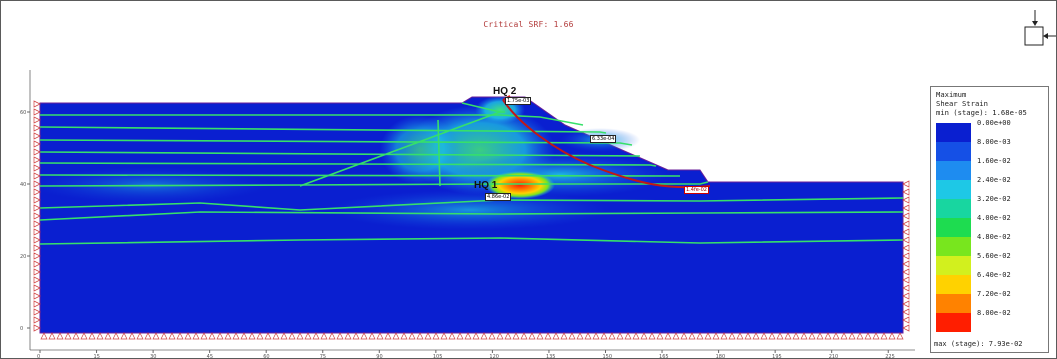  What do you see at coordinates (97, 356) in the screenshot?
I see `x-tick-label: 15` at bounding box center [97, 356].